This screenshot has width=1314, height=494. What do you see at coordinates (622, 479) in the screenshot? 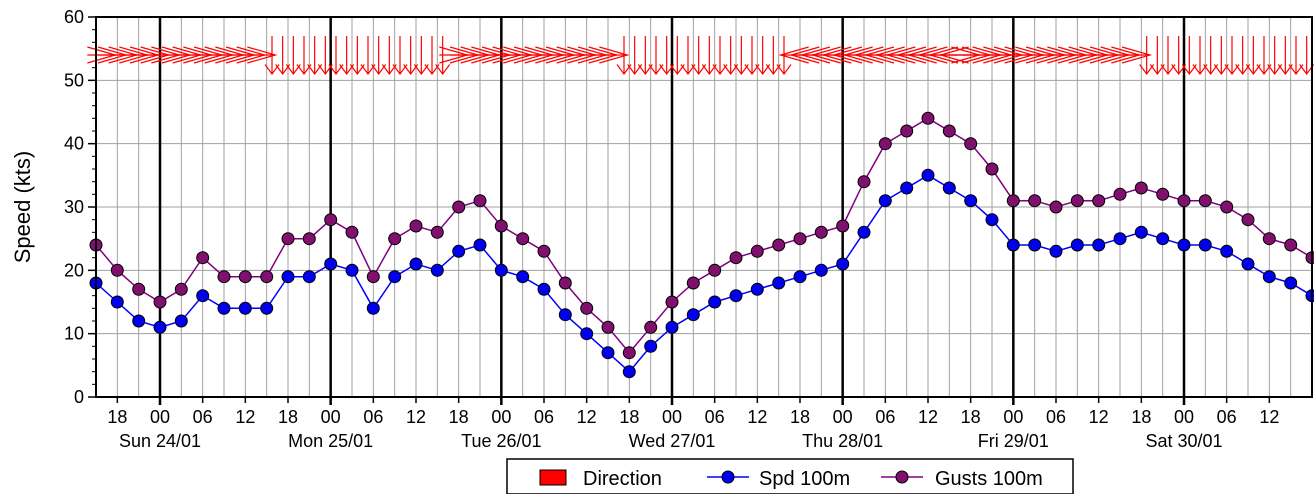
I see `legend-direction-label: Direction` at bounding box center [622, 479].